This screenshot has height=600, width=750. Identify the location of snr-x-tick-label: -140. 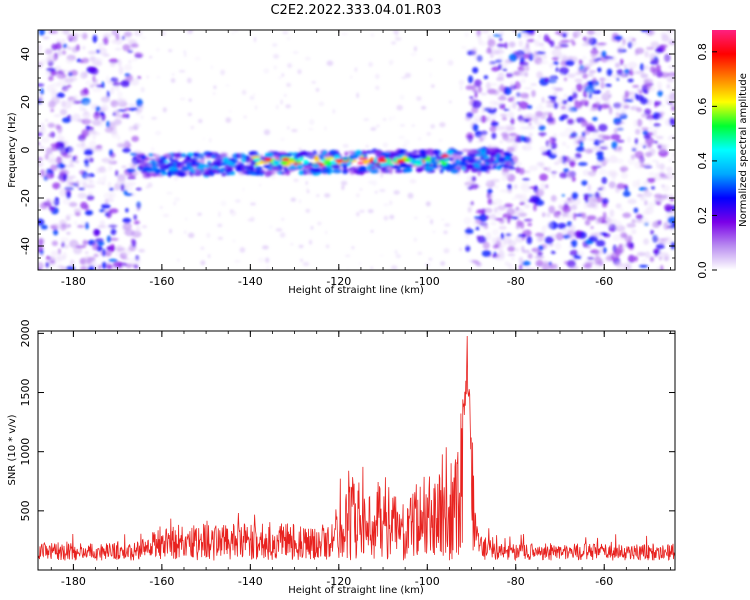
(250, 581).